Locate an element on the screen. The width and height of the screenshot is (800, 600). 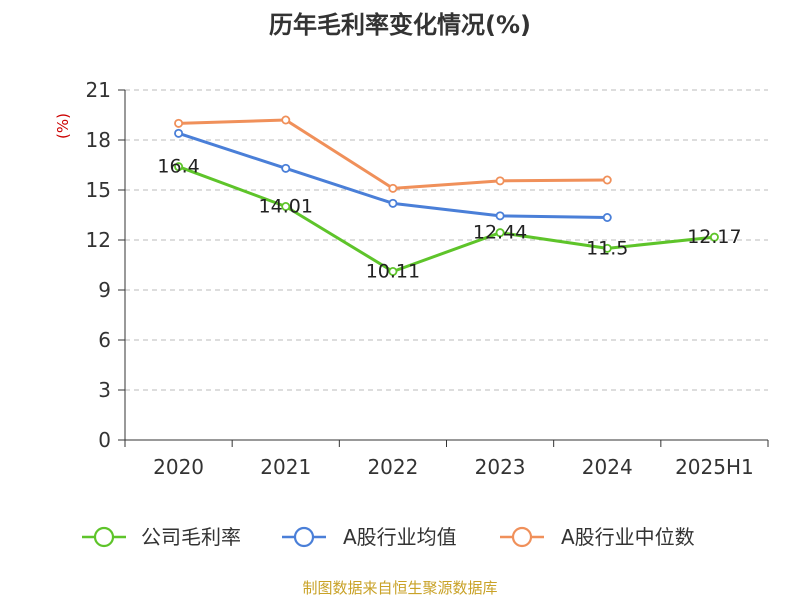
legend-item: A股行业中位数 is located at coordinates (597, 537).